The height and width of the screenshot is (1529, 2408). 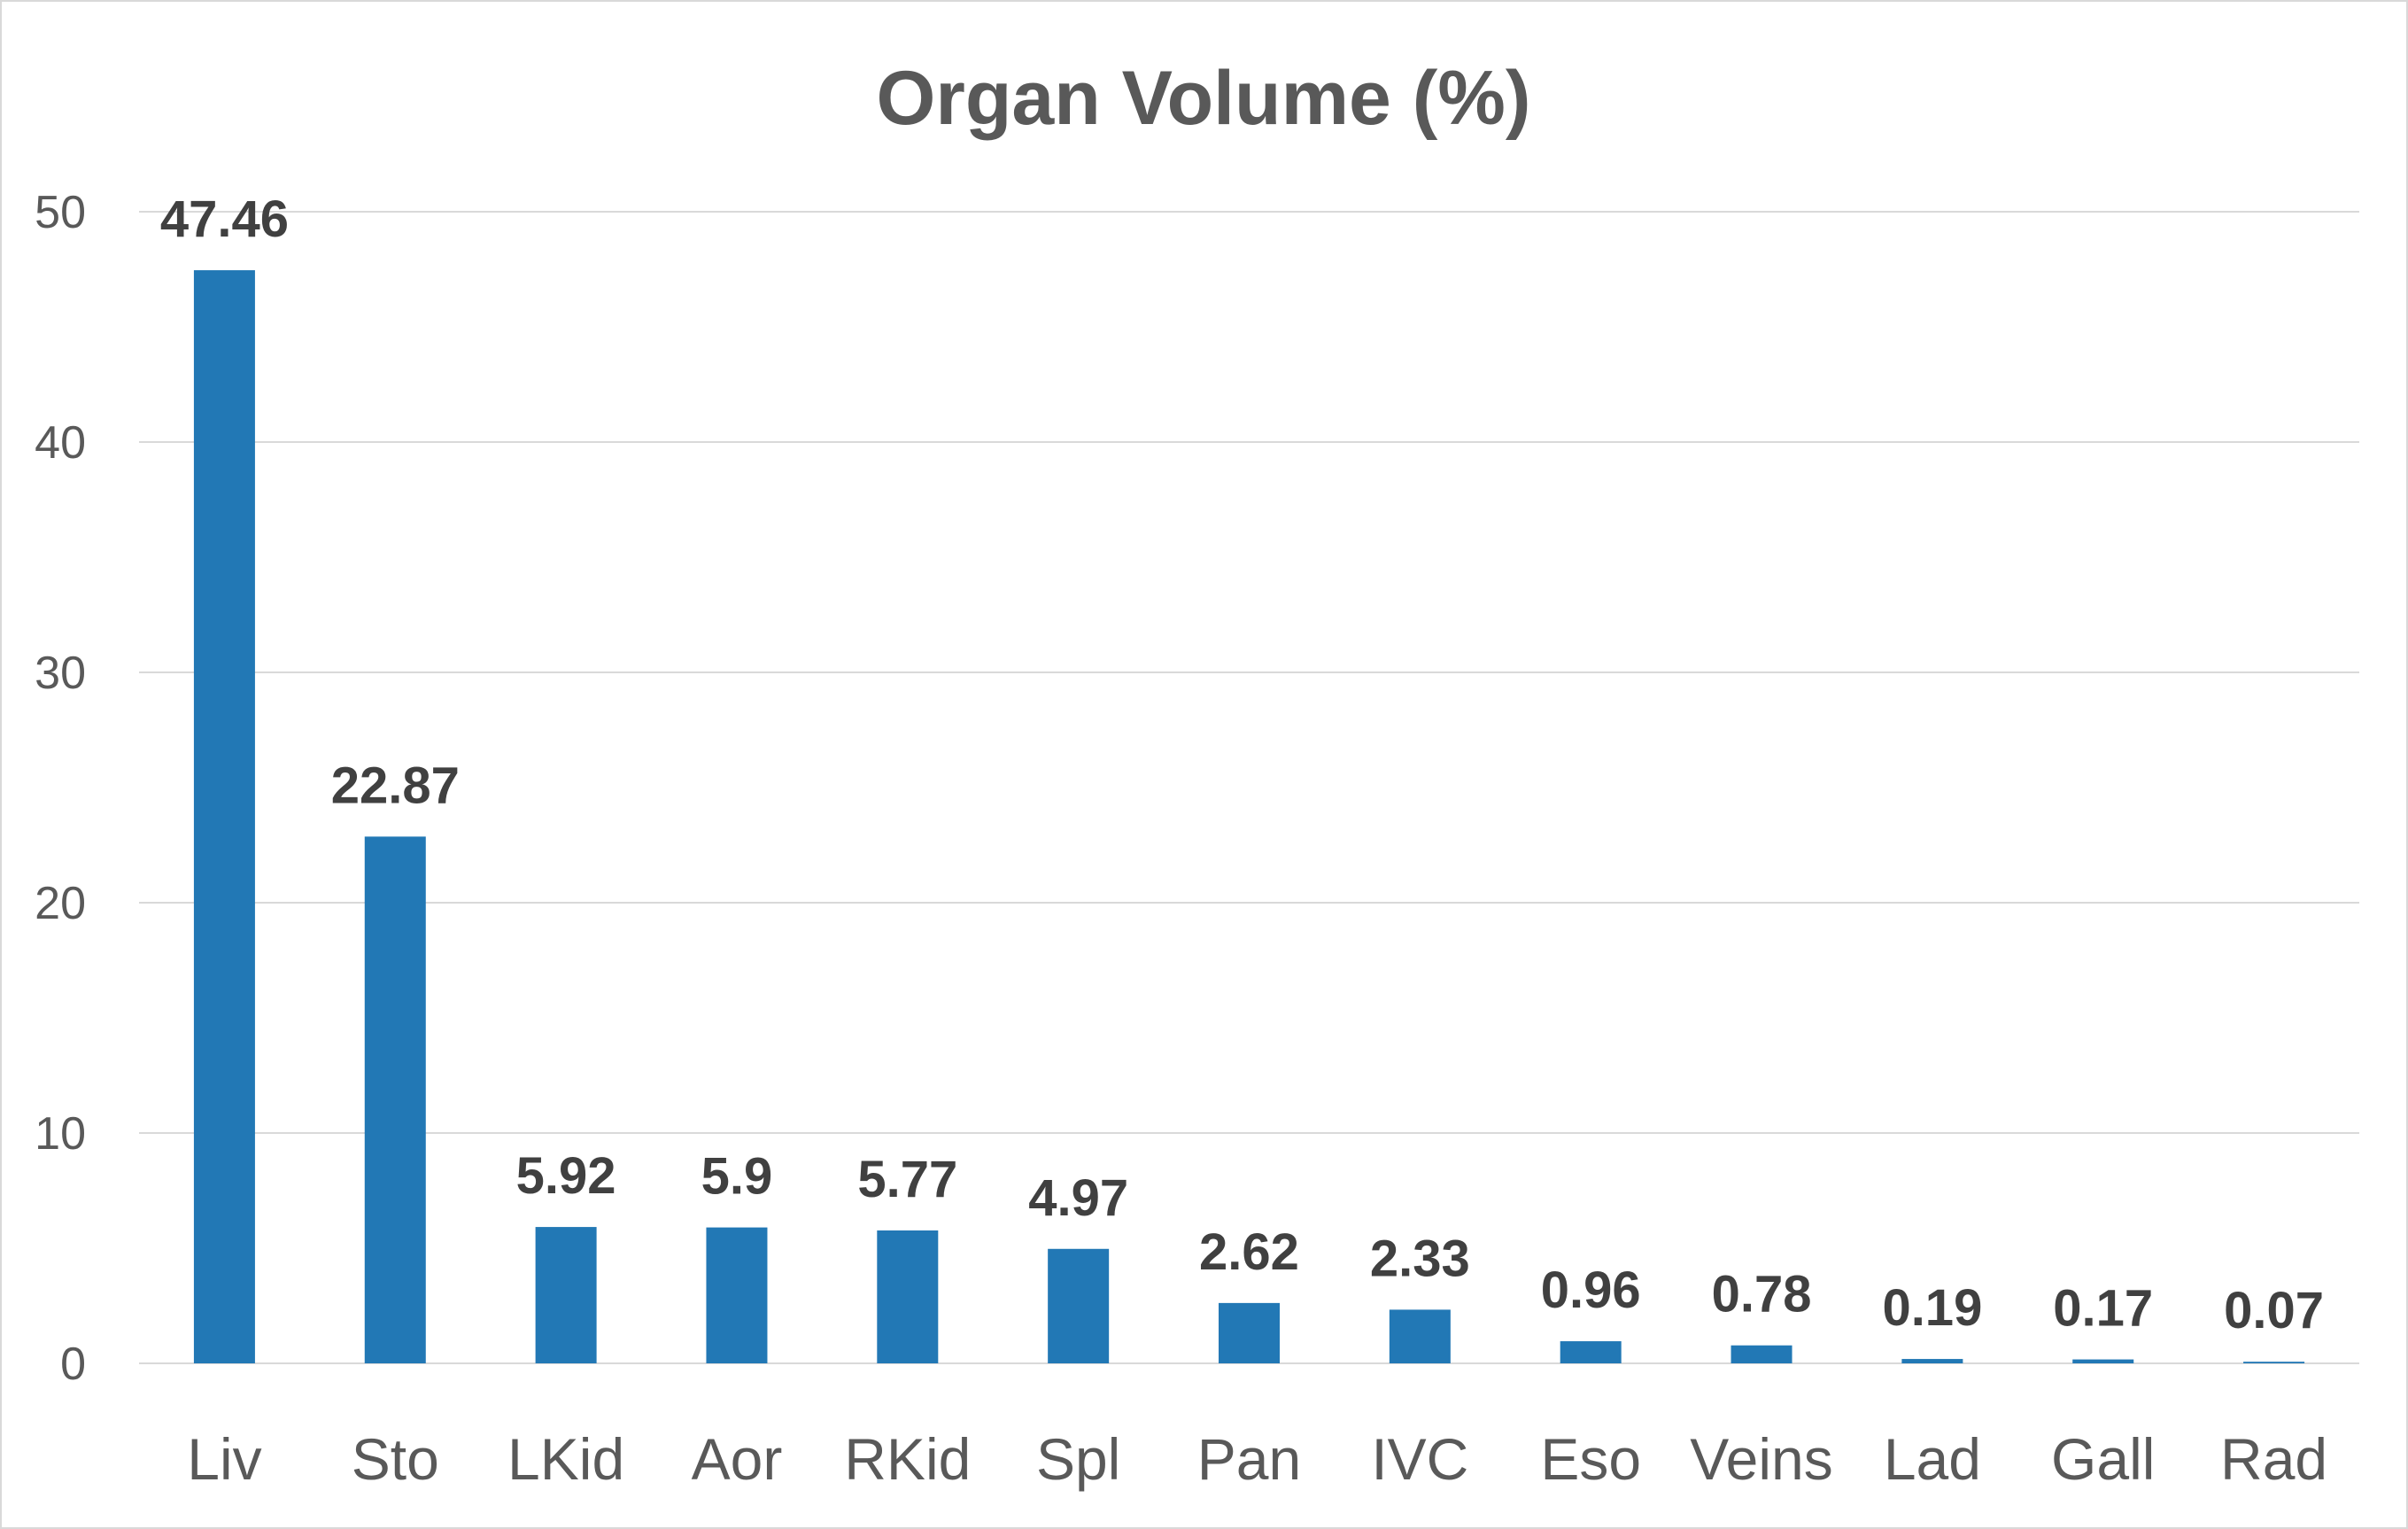 I want to click on bar-sto, so click(x=395, y=1099).